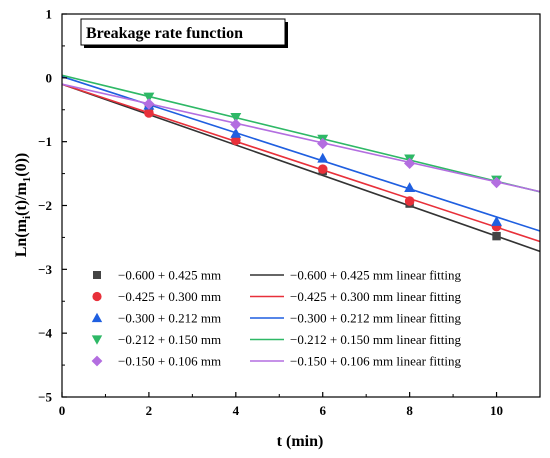 This screenshot has height=458, width=550. I want to click on legend-fit-label-2: −0.425 + 0.300 mm linear fitting, so click(376, 296).